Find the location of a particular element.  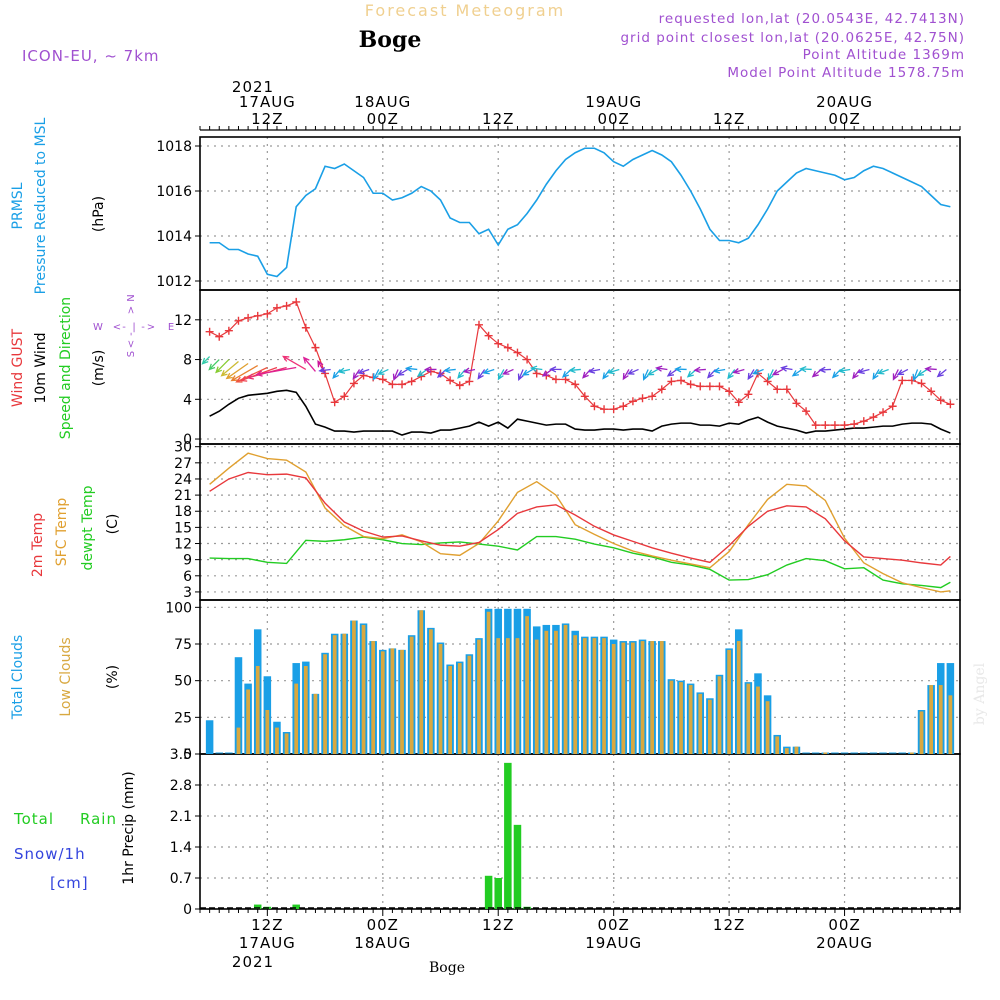

temperature-ytick-label: 15 is located at coordinates (183, 528).